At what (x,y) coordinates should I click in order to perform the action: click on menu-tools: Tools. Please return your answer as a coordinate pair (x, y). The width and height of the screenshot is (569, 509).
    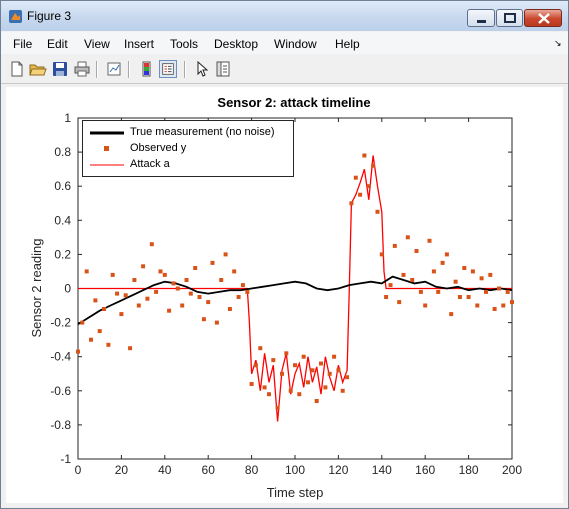
    Looking at the image, I should click on (184, 44).